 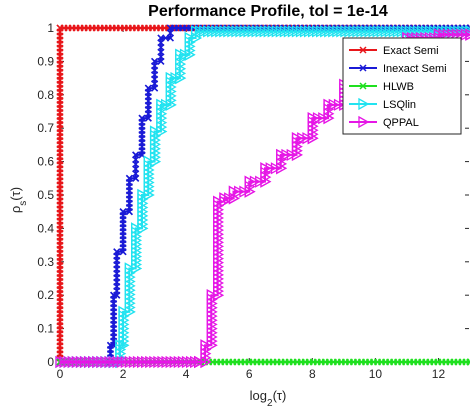 I want to click on legend: Exact Semi Inexact Semi HLWB LSQlin QPPAL, so click(x=402, y=86).